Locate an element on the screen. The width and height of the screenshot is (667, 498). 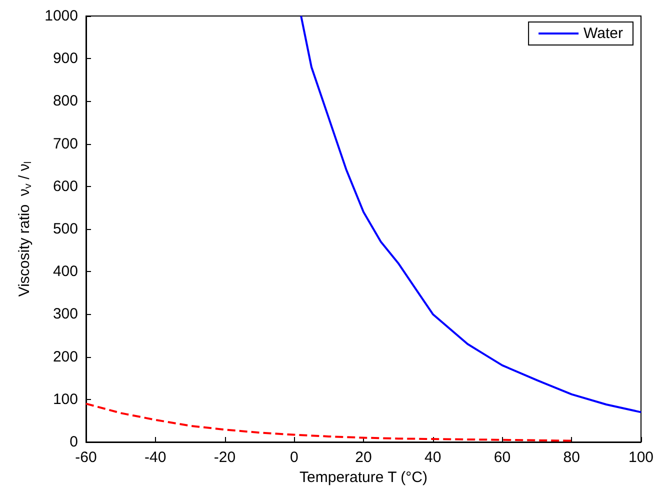
y-tick-label: 400 is located at coordinates (65, 271).